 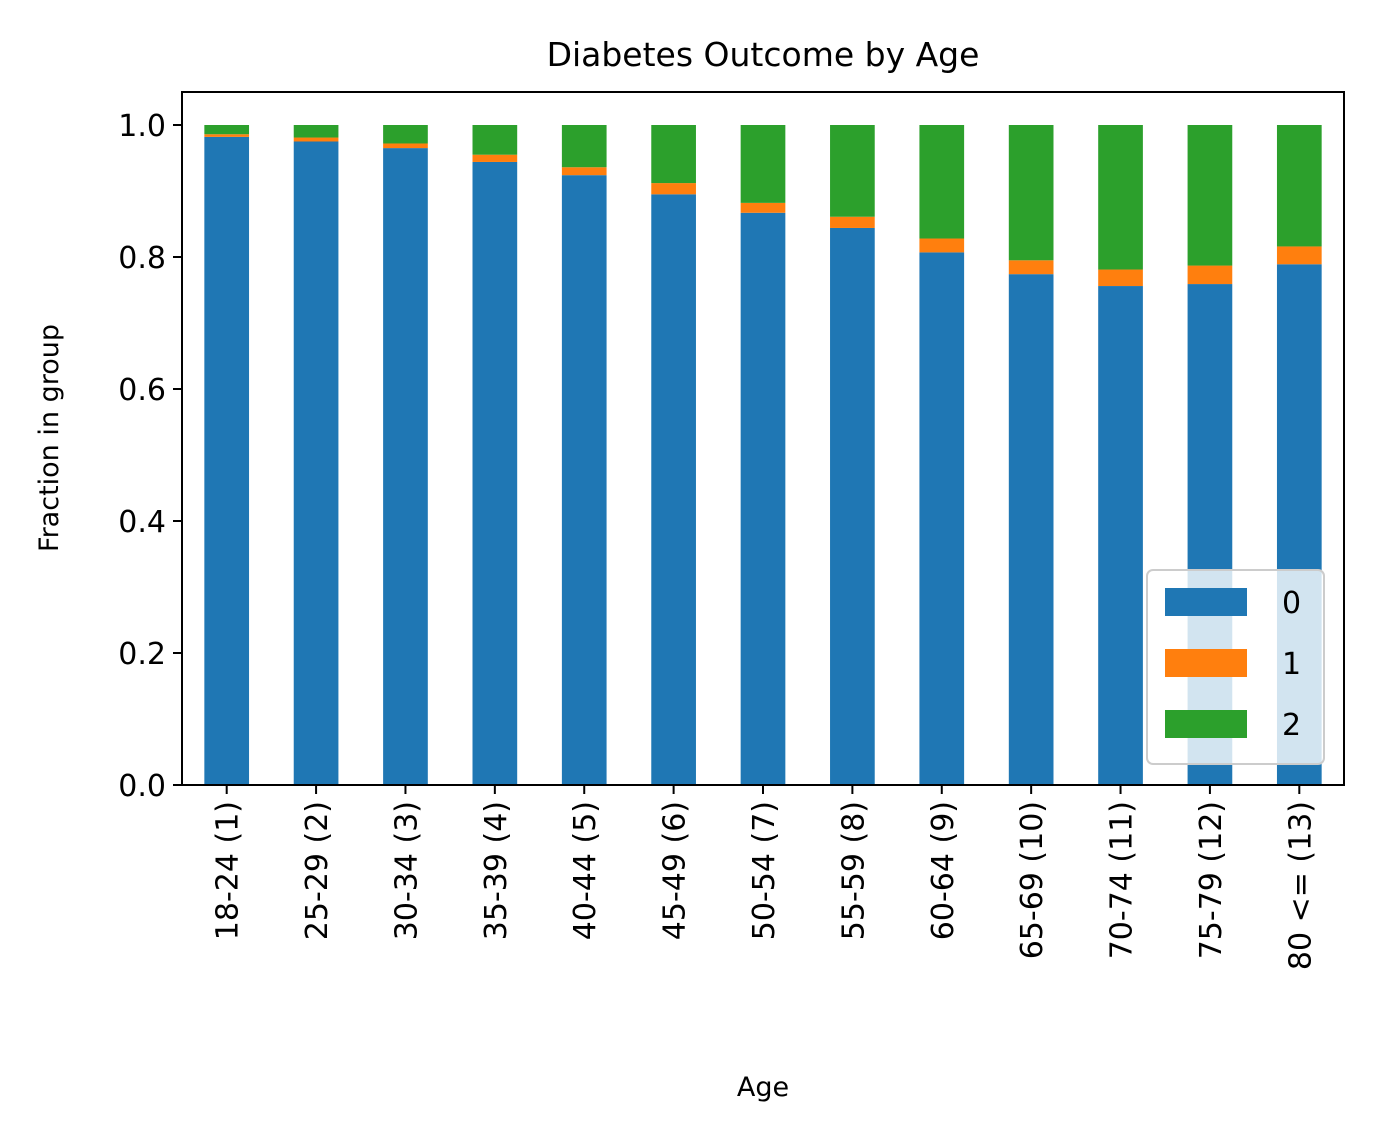 What do you see at coordinates (1211, 880) in the screenshot?
I see `x-tick-label: 75-79 (12)` at bounding box center [1211, 880].